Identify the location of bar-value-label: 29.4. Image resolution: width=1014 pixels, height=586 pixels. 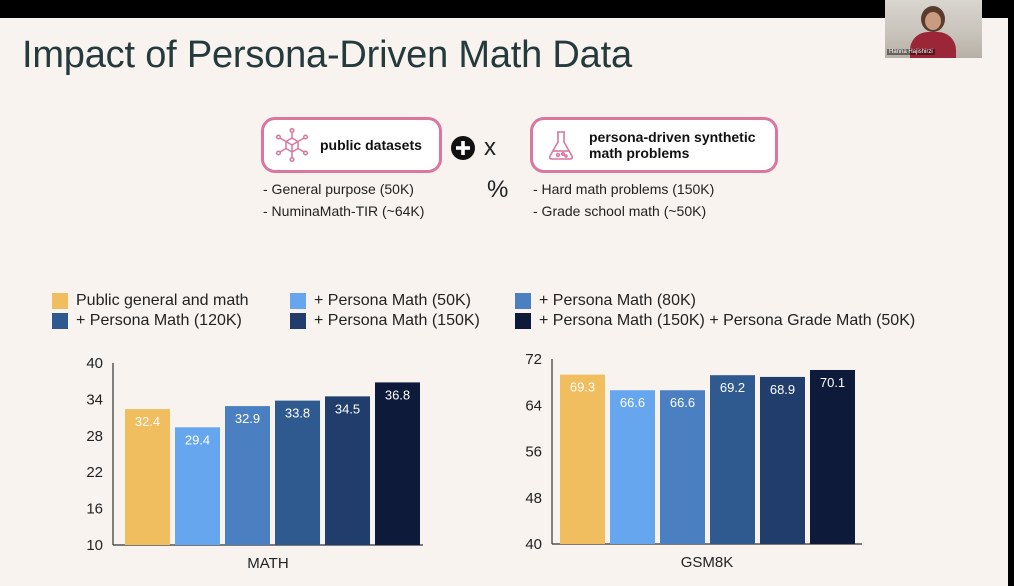
(197, 439).